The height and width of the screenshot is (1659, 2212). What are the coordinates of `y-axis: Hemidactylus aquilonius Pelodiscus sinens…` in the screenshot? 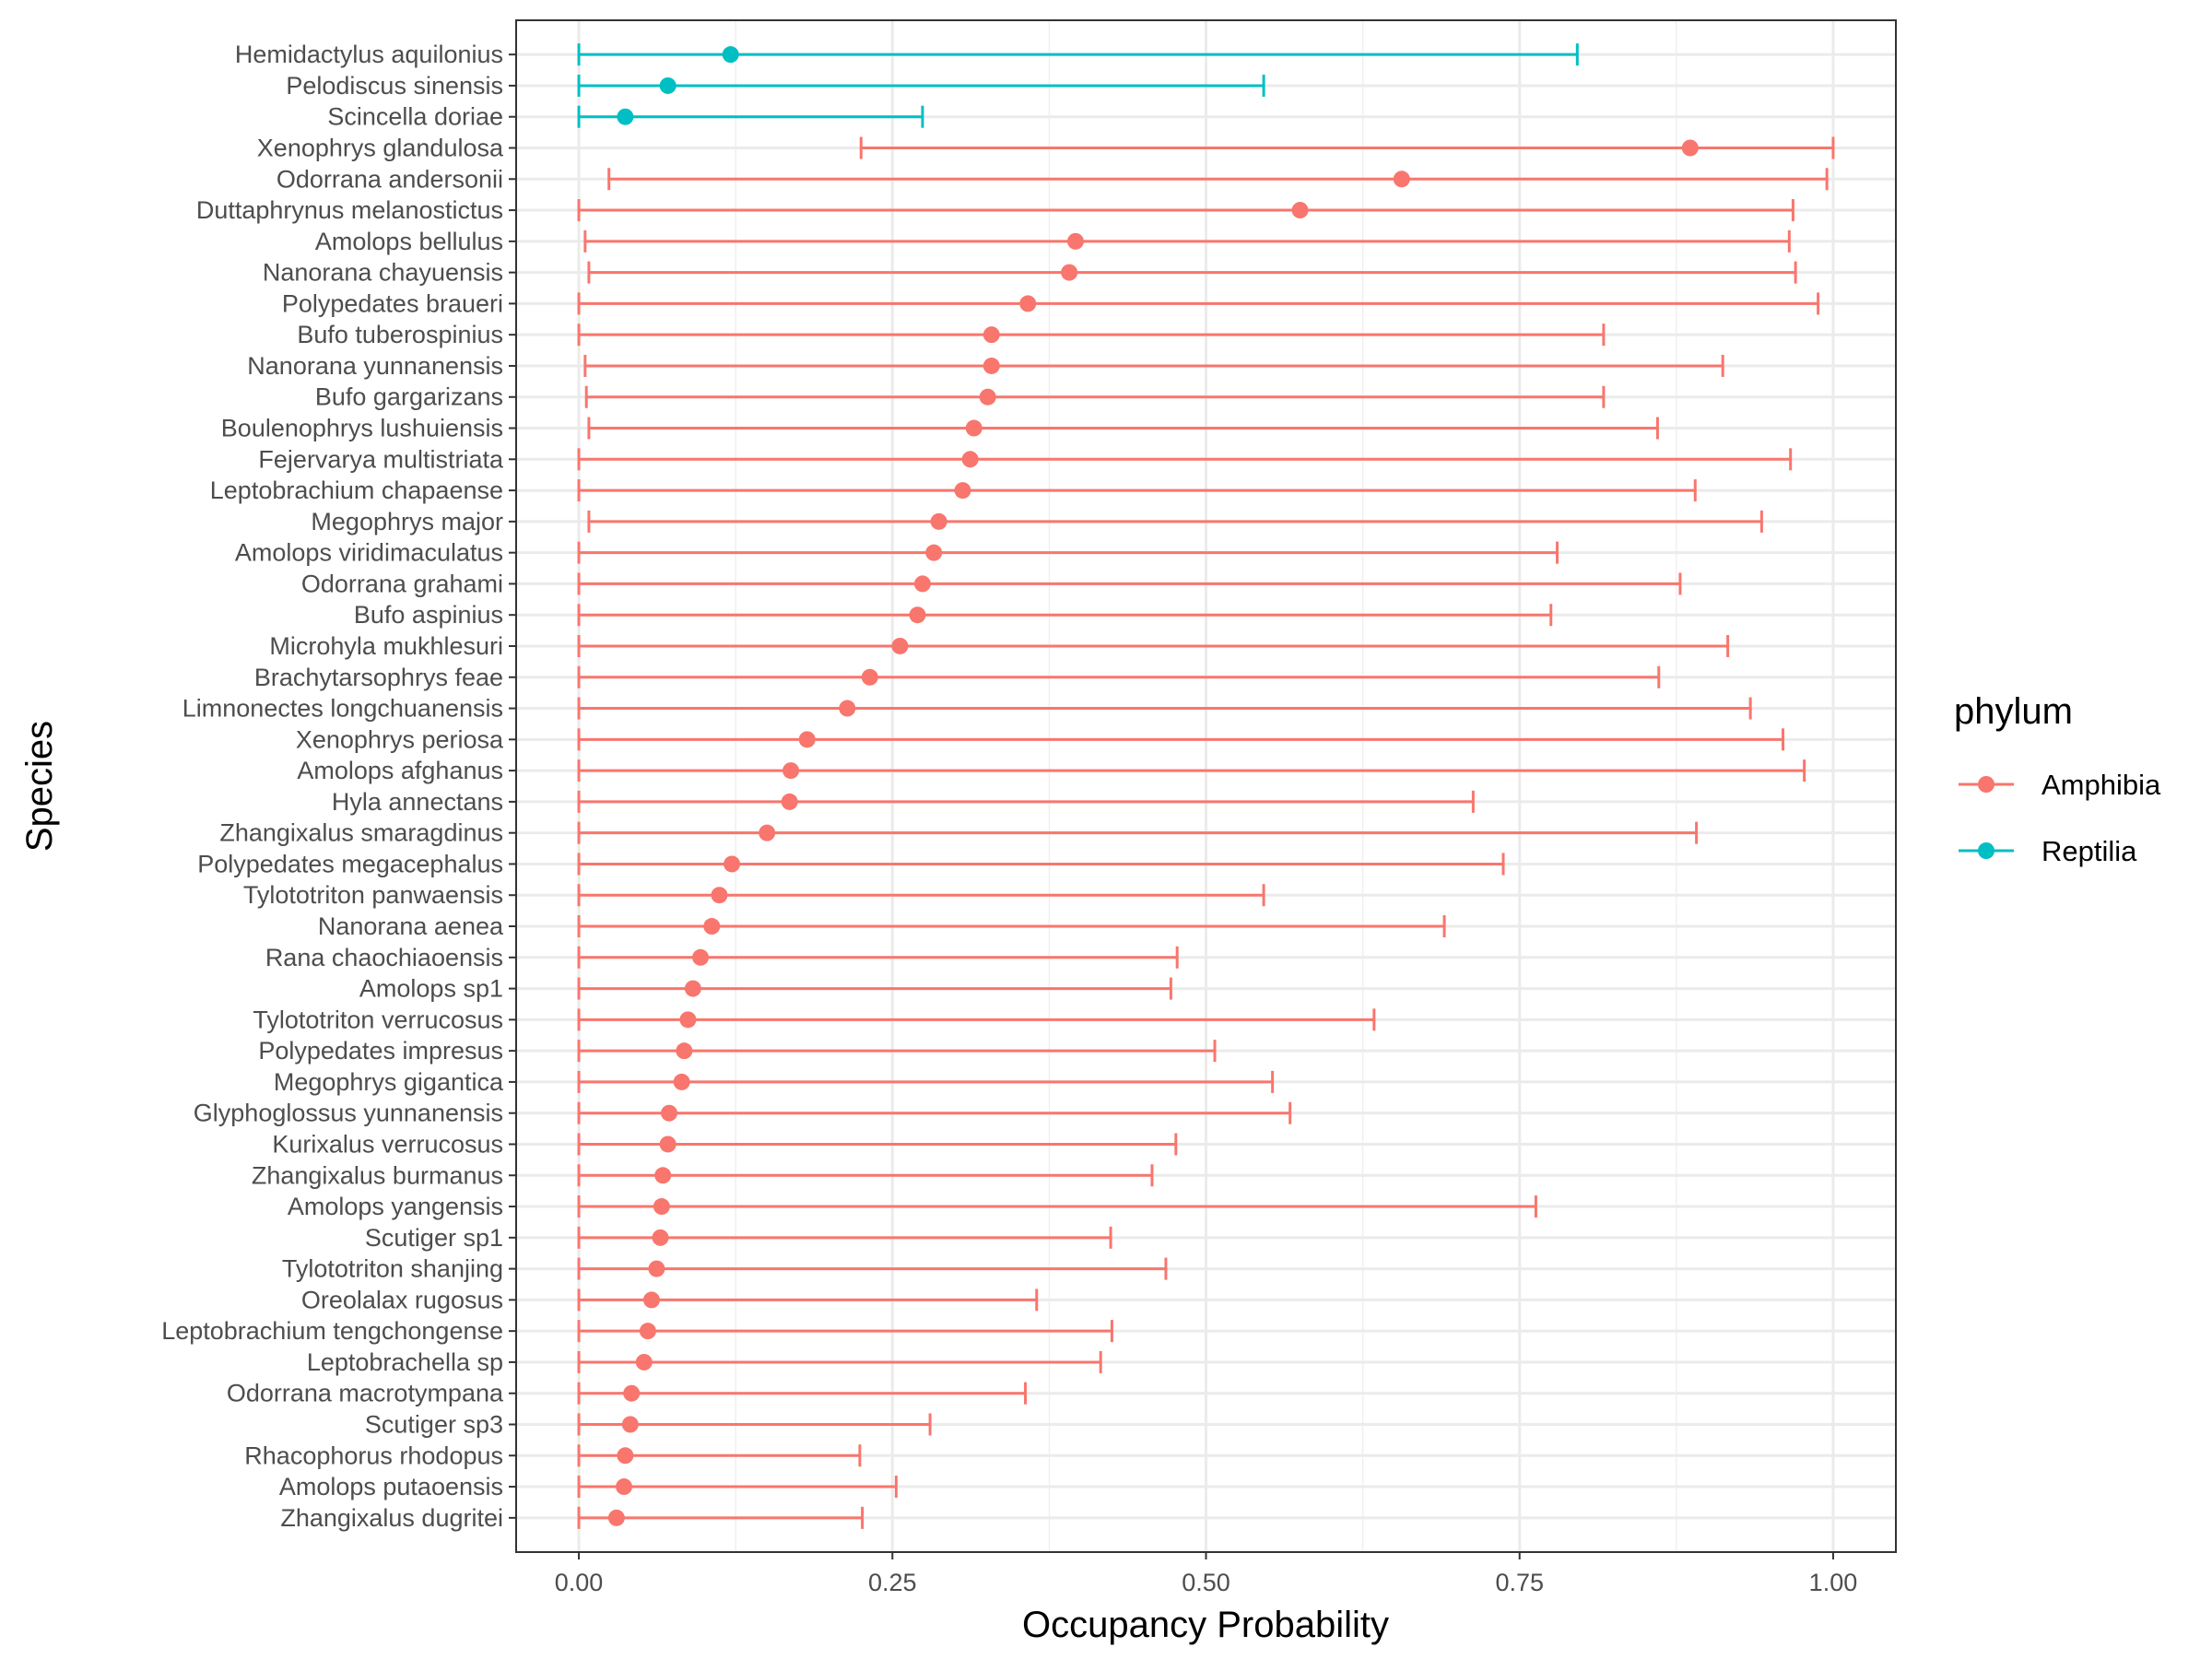 It's located at (338, 786).